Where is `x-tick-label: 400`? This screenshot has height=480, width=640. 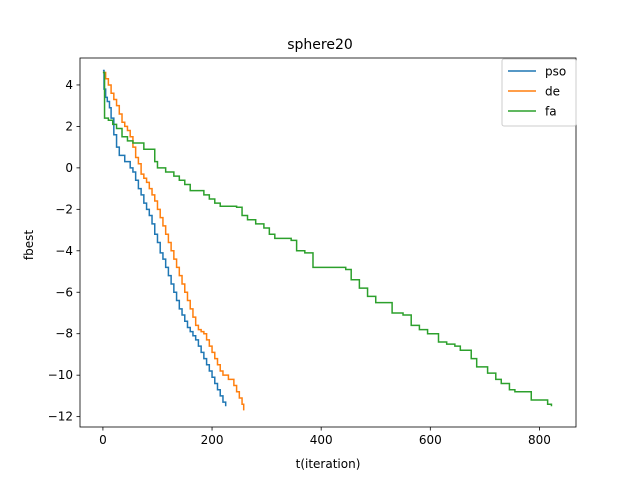
x-tick-label: 400 is located at coordinates (321, 440).